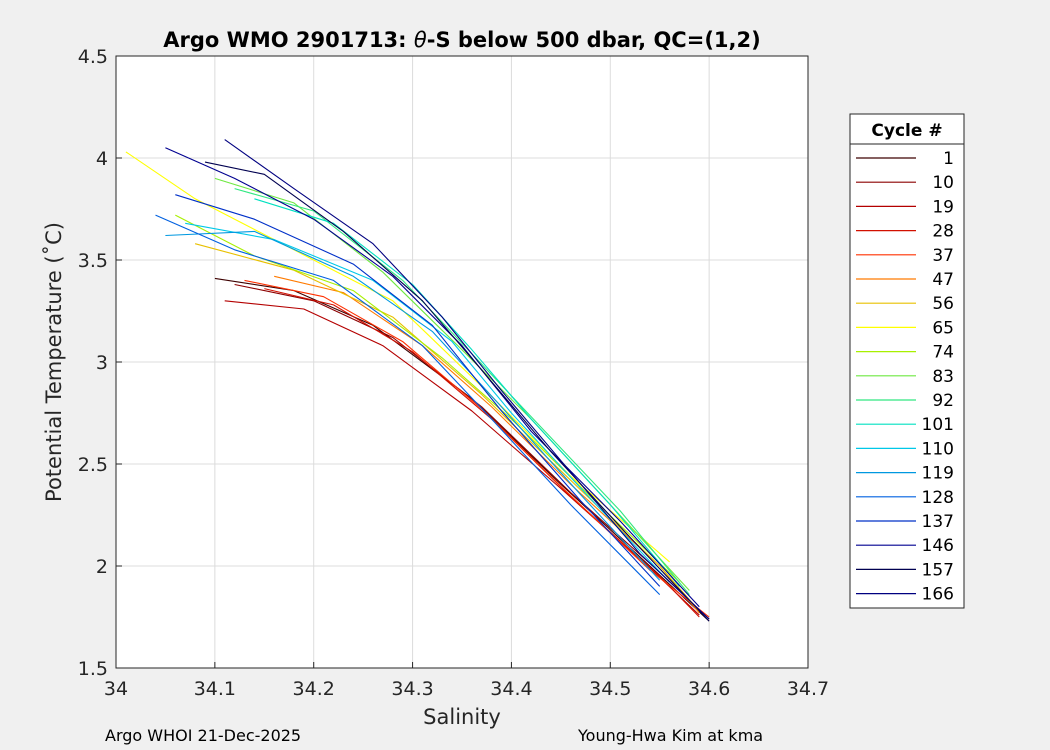 The image size is (1050, 750). I want to click on legend-entry-label: 119, so click(938, 474).